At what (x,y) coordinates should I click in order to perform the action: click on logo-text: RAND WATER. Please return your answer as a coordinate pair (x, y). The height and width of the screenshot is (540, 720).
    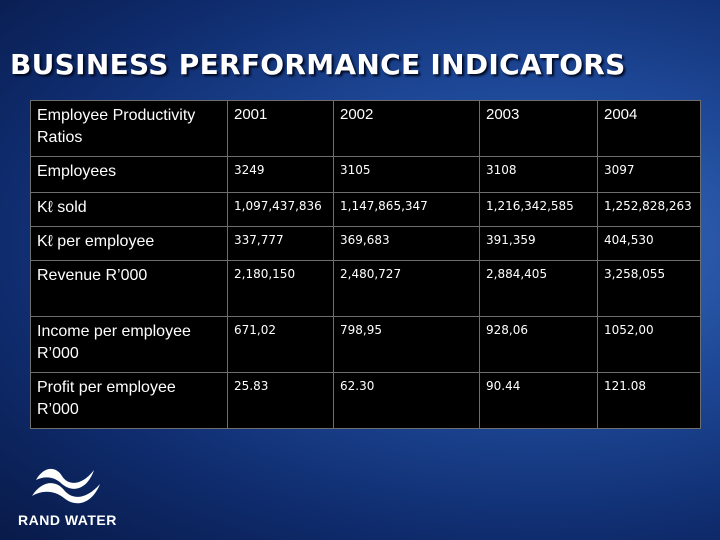
    Looking at the image, I should click on (67, 520).